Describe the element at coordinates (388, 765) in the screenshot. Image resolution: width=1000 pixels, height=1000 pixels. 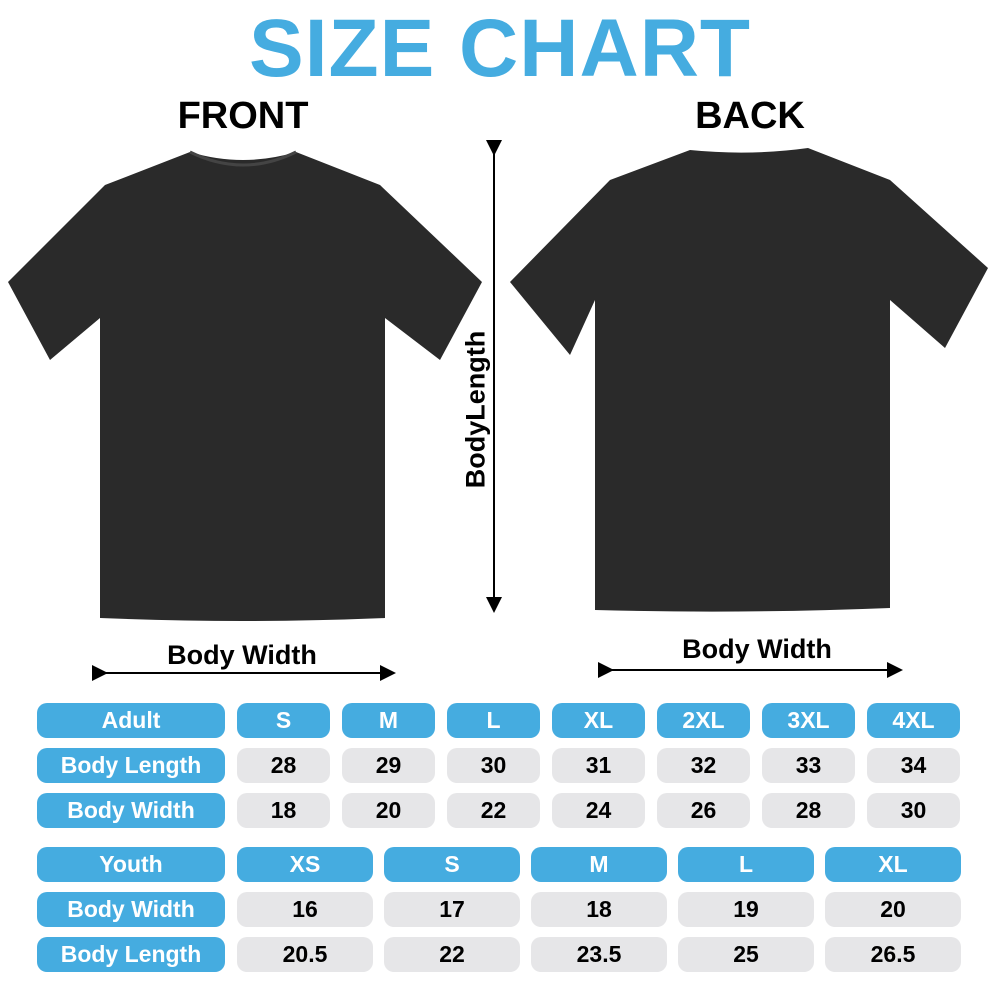
I see `size-value: 29` at that location.